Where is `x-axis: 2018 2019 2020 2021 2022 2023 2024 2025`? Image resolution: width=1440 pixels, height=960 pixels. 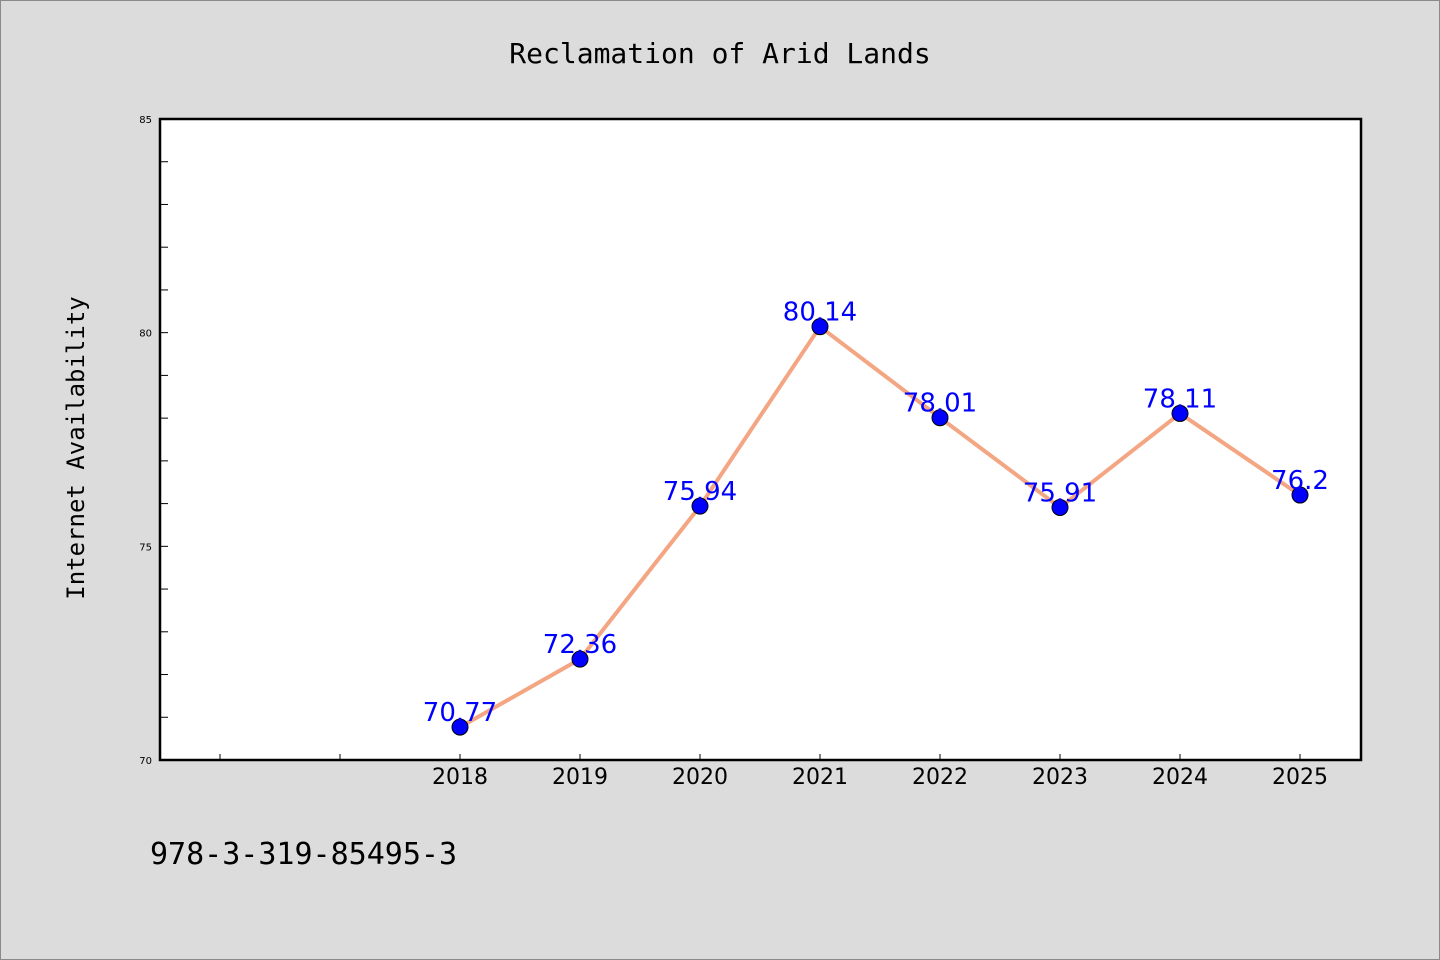 x-axis: 2018 2019 2020 2021 2022 2023 2024 2025 is located at coordinates (773, 772).